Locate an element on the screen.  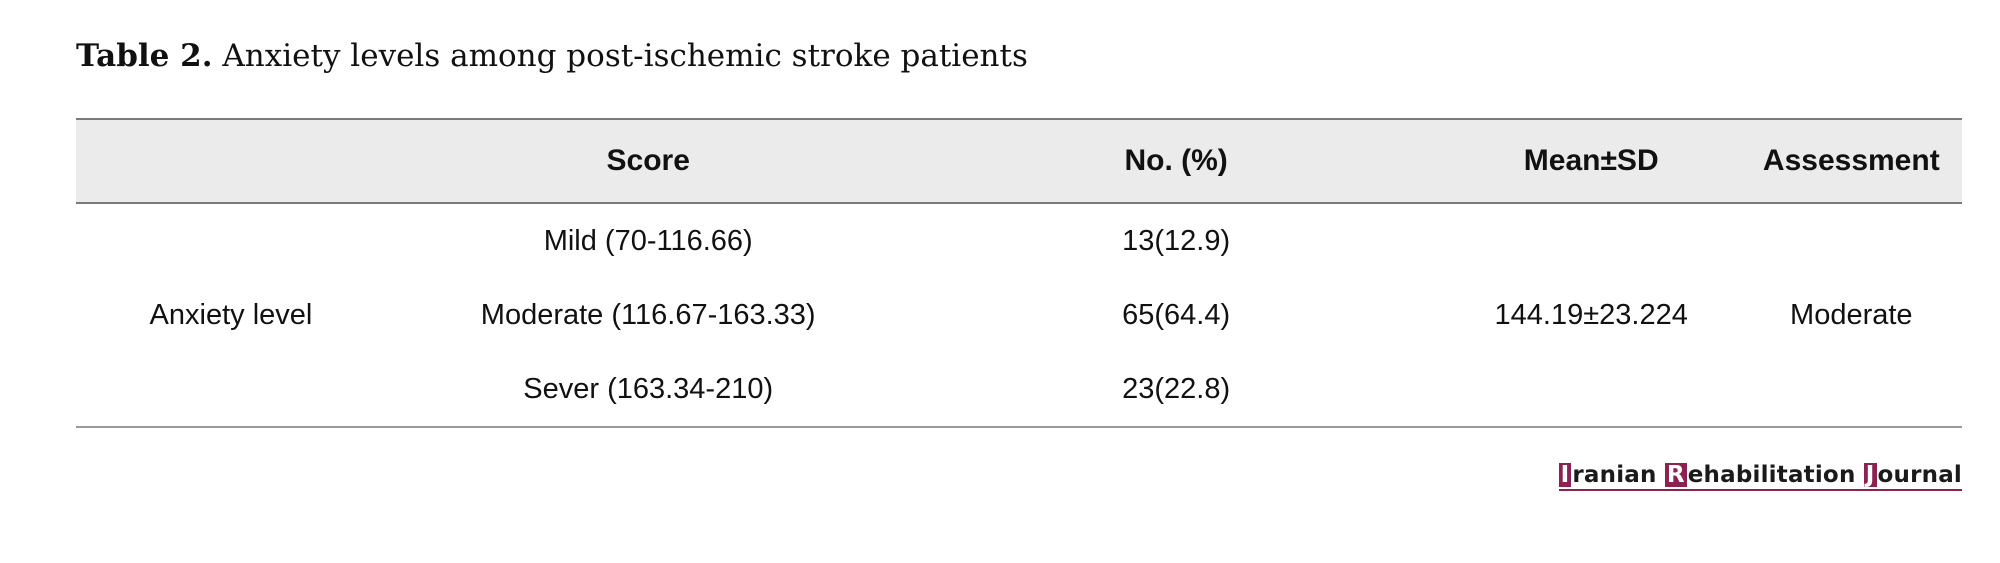
table-header-row: Score No. (%) Mean±SD Assessment is located at coordinates (1019, 161).